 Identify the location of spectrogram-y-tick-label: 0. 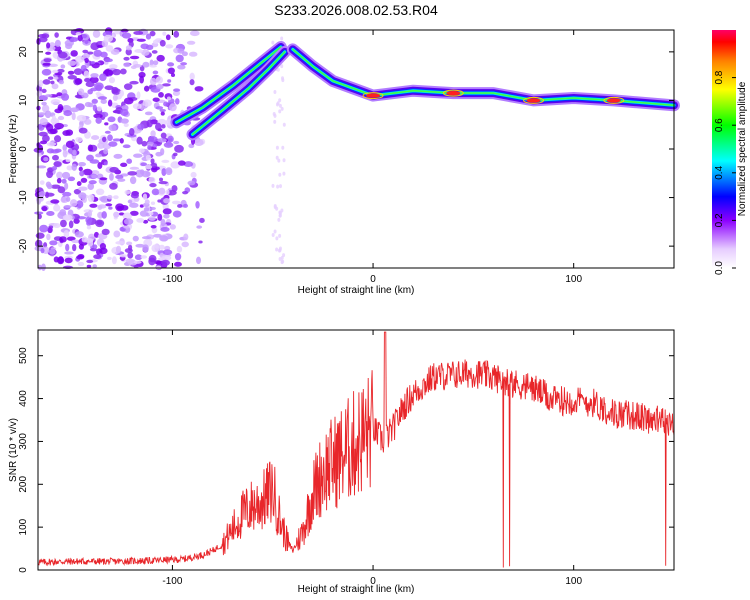
(23, 149).